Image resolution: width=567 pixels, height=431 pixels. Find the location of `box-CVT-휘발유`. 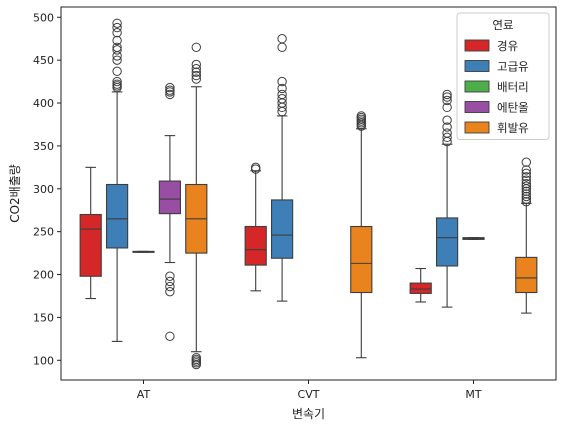

box-CVT-휘발유 is located at coordinates (361, 235).